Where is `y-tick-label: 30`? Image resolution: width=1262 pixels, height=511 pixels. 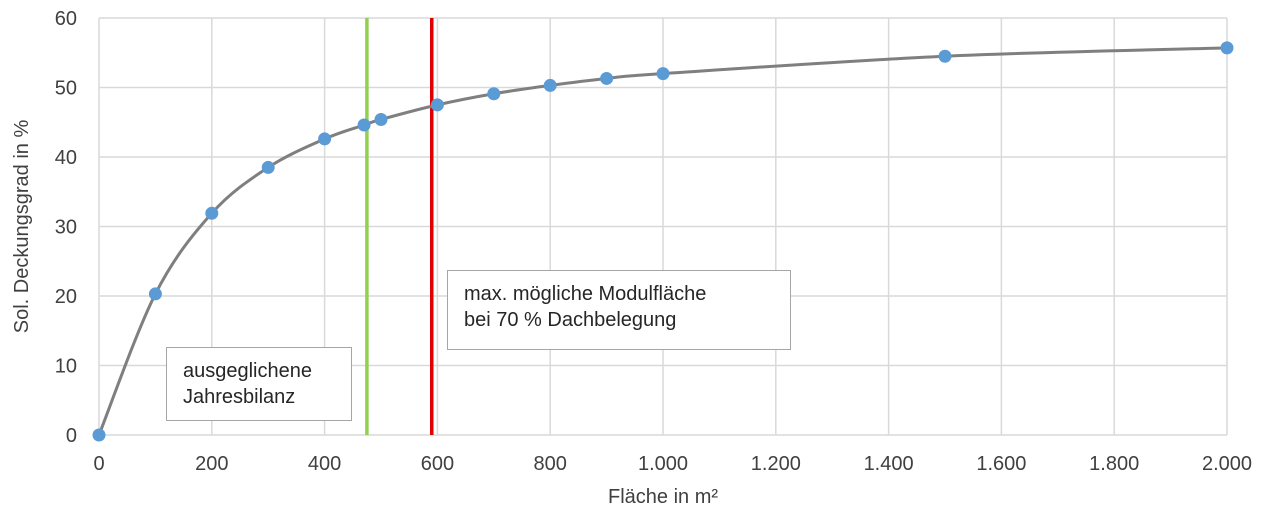 y-tick-label: 30 is located at coordinates (66, 228).